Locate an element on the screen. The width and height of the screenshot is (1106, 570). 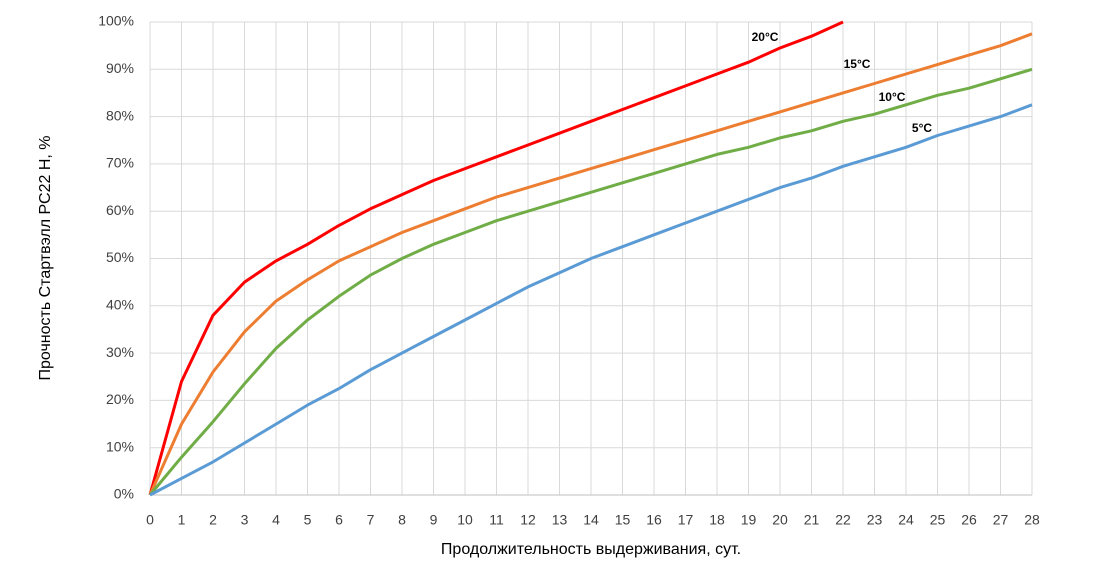
x-tick-label: 14 is located at coordinates (591, 520).